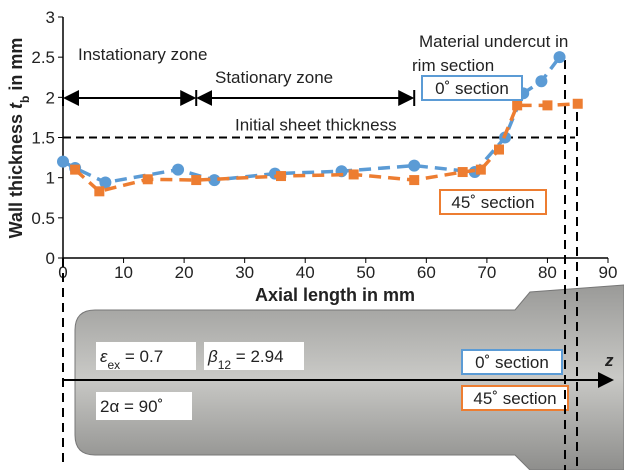 Image resolution: width=624 pixels, height=475 pixels. What do you see at coordinates (274, 77) in the screenshot?
I see `zone-label: Stationary zone` at bounding box center [274, 77].